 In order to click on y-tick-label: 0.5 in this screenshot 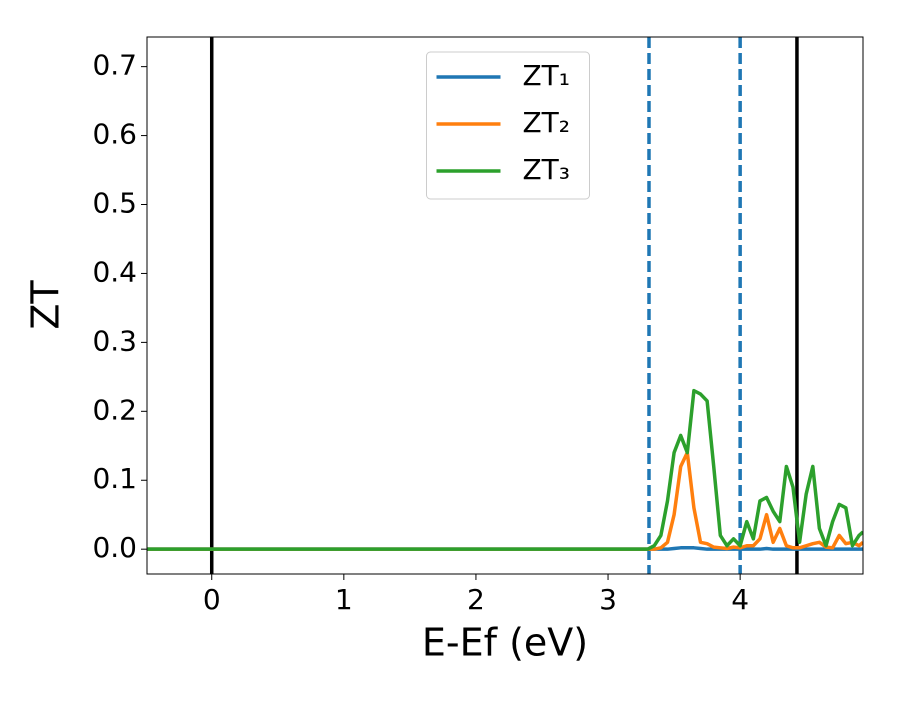, I will do `click(114, 203)`.